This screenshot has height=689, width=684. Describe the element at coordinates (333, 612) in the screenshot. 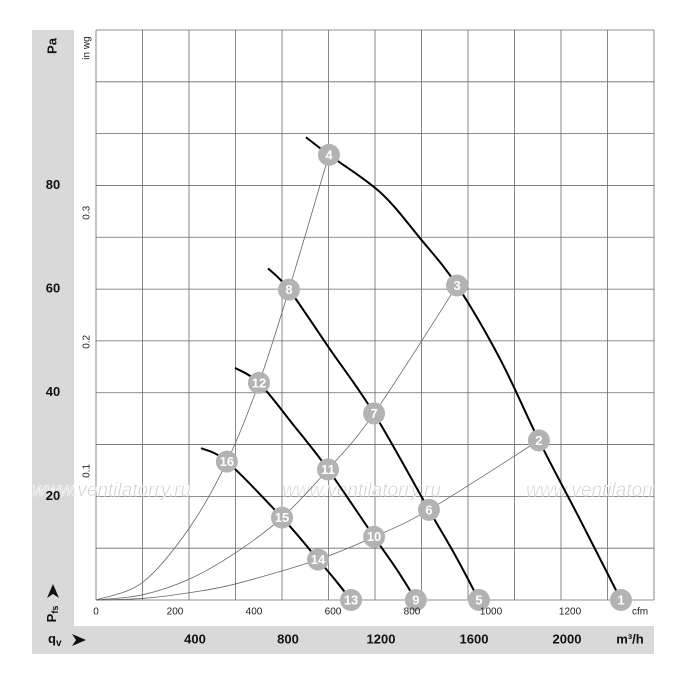

I see `x2-tick-label: 600` at that location.